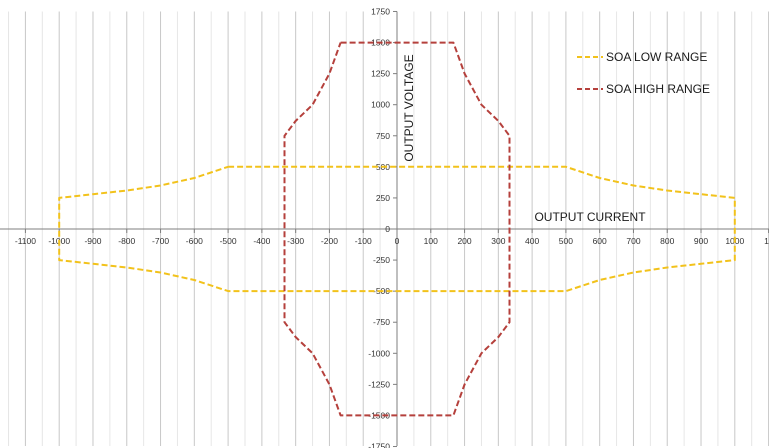 This screenshot has height=448, width=769. What do you see at coordinates (643, 73) in the screenshot?
I see `legend: SOA LOW RANGE SOA HIGH RANGE` at bounding box center [643, 73].